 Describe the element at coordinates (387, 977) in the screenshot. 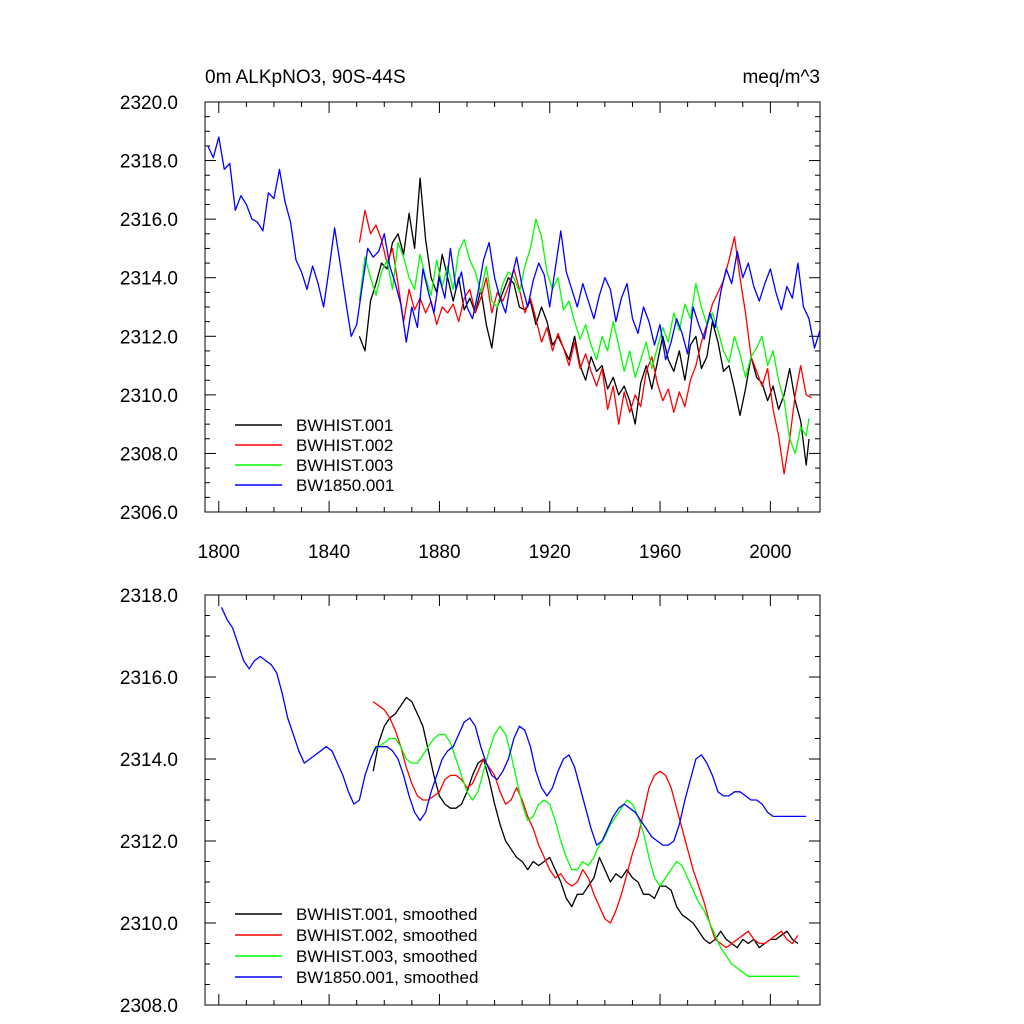

I see `legend-label-bw1850-001-smoothed: BW1850.001, smoothed` at that location.